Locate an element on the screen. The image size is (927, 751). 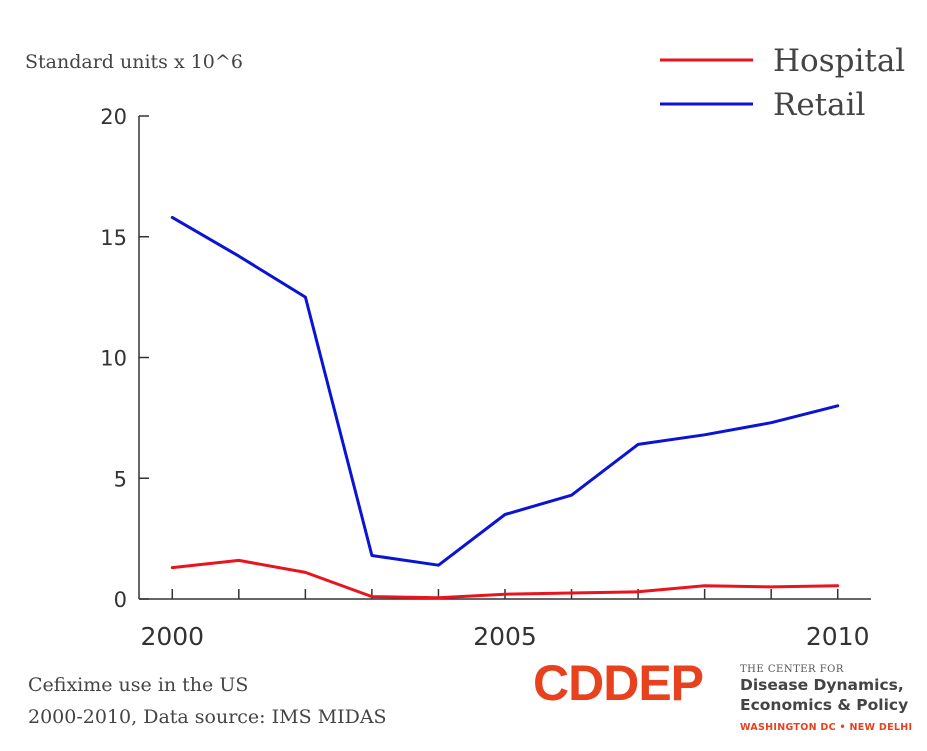
logo-small-text: THE CENTER FOR is located at coordinates (792, 669).